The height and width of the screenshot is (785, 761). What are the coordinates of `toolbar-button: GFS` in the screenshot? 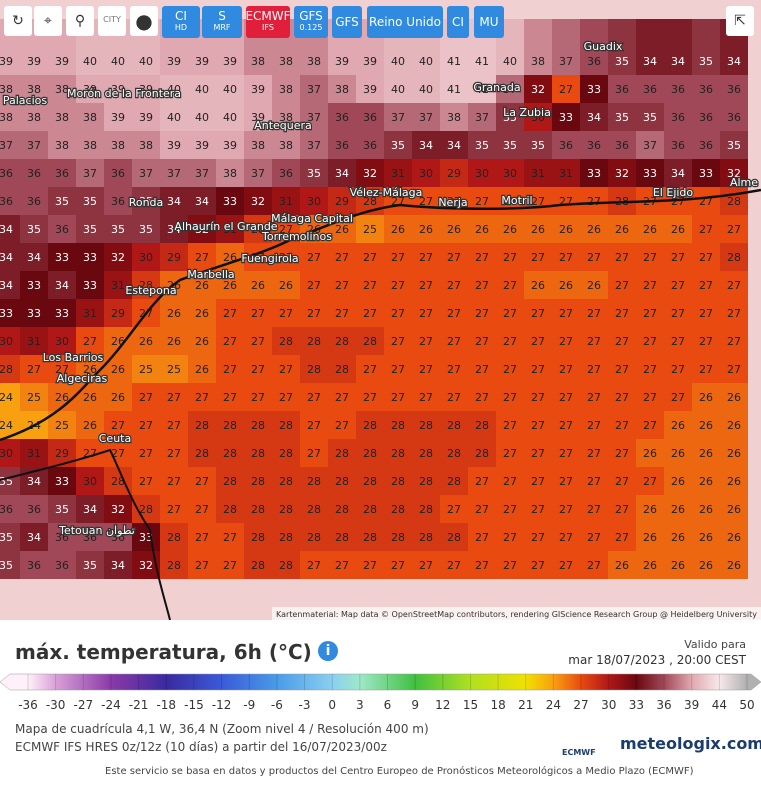 It's located at (347, 22).